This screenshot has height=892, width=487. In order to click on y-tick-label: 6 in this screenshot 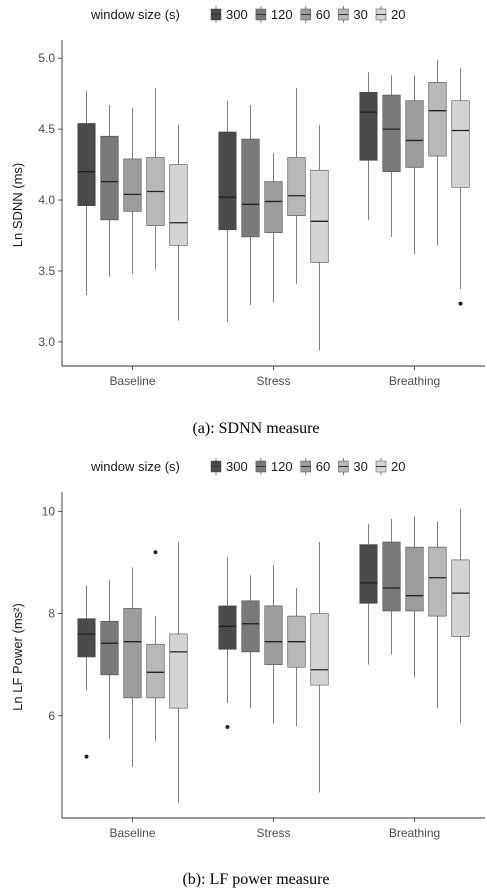, I will do `click(51, 716)`.